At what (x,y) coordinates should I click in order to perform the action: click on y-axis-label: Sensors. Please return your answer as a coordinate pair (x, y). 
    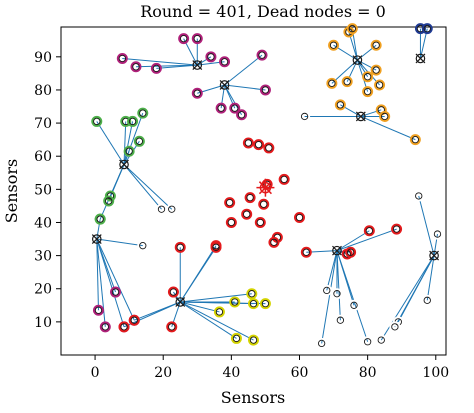
    Looking at the image, I should click on (11, 191).